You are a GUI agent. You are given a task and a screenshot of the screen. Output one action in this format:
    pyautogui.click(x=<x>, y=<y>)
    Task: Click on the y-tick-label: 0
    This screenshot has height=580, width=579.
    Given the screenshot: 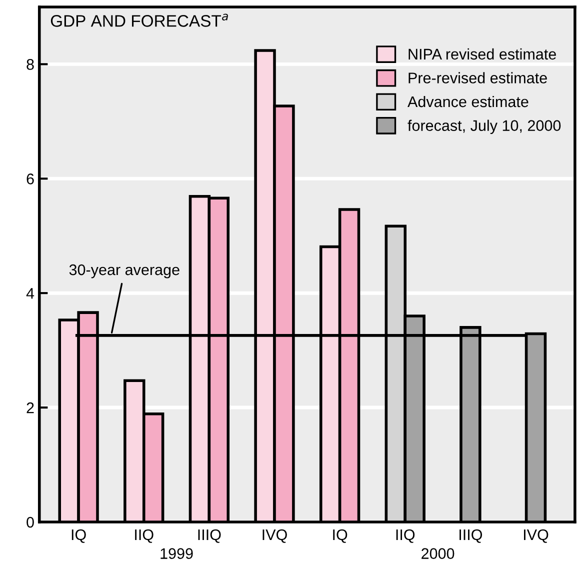 What is the action you would take?
    pyautogui.click(x=30, y=522)
    